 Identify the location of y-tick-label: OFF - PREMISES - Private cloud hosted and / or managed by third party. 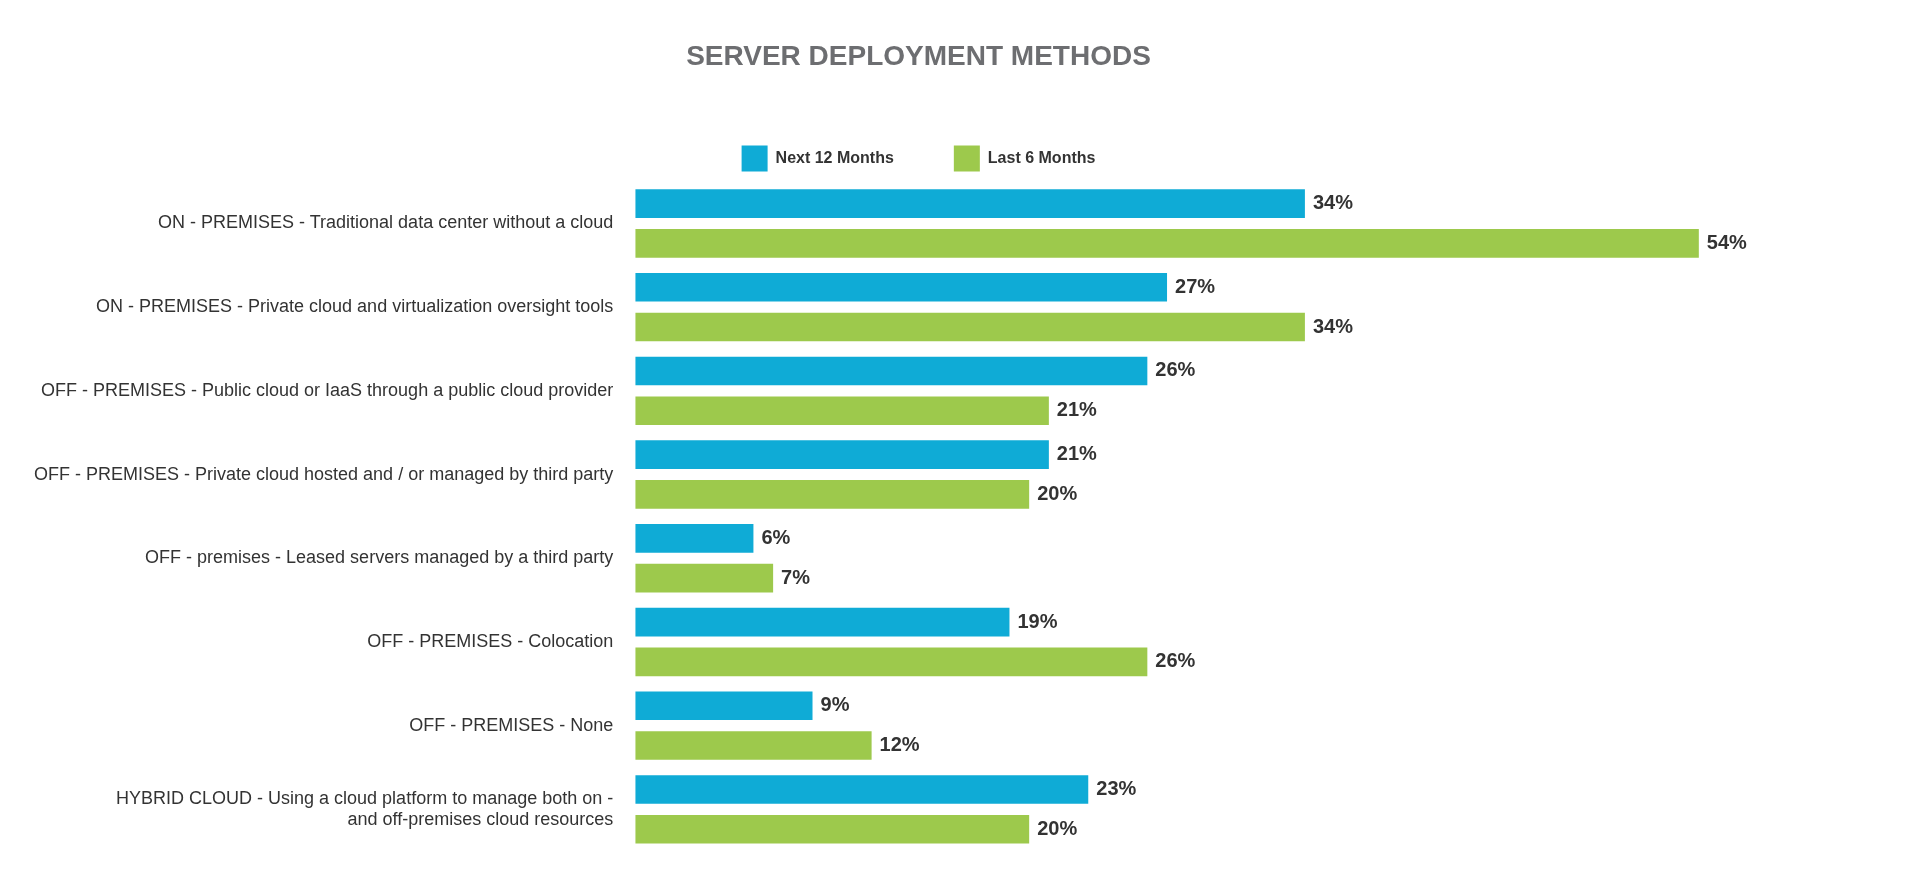
(323, 473).